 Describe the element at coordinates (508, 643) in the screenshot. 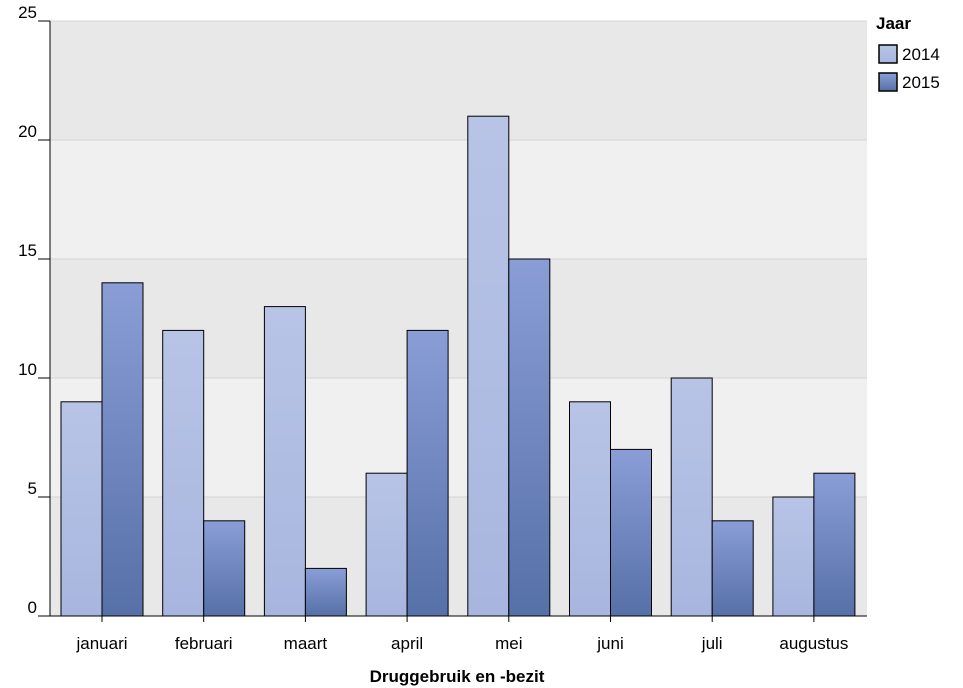

I see `x-tick-label: mei` at that location.